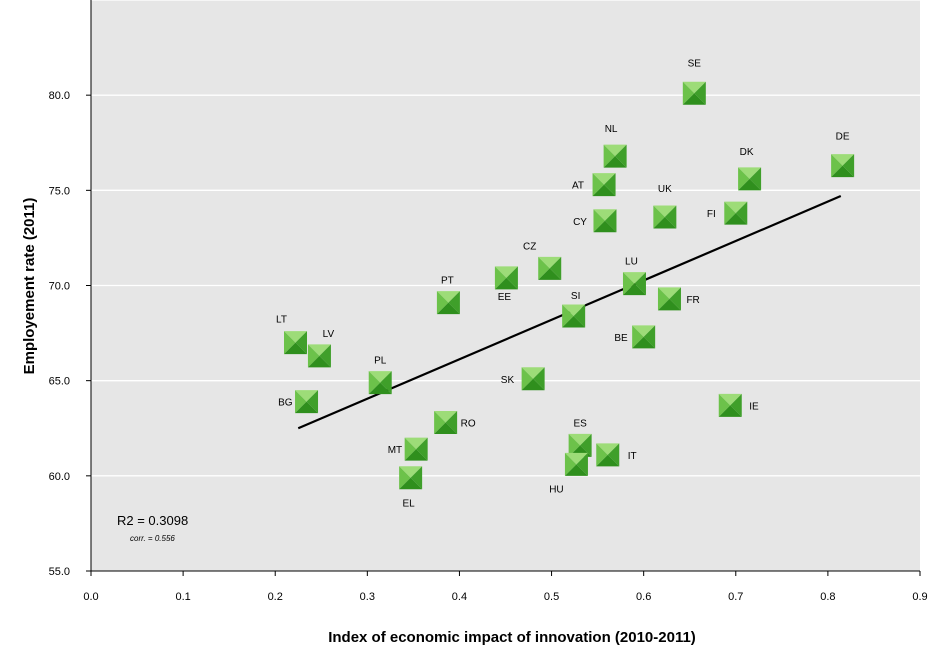 The width and height of the screenshot is (943, 654). What do you see at coordinates (182, 597) in the screenshot?
I see `x-tick-label: 0.1` at bounding box center [182, 597].